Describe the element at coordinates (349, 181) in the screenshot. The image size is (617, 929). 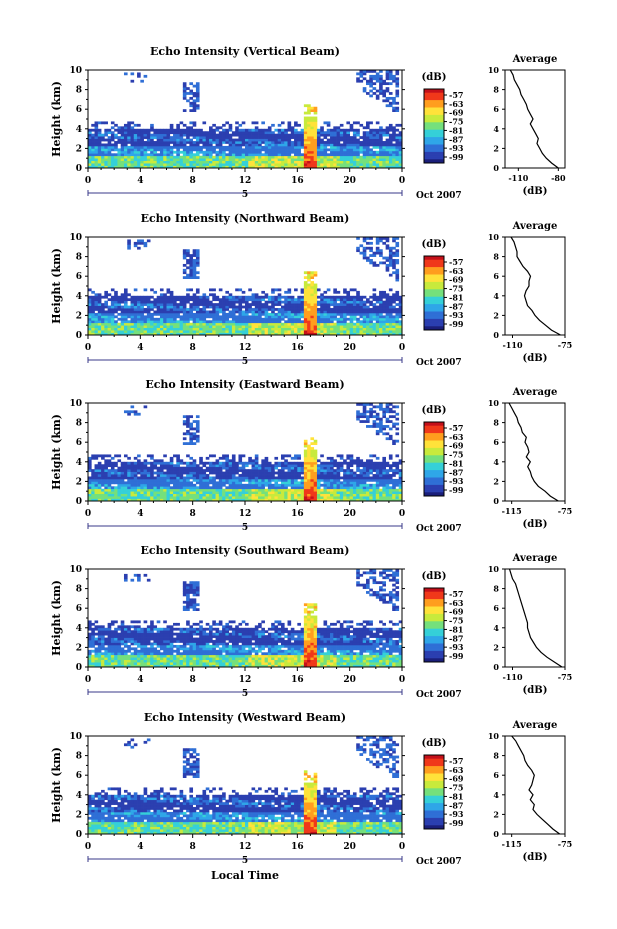
I see `x-tick-label: 20` at that location.